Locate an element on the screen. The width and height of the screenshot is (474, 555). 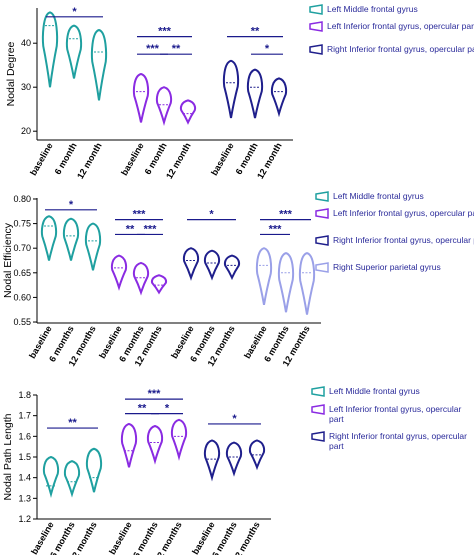
y-axis-label: Nodal Degree is located at coordinates (11, 73).